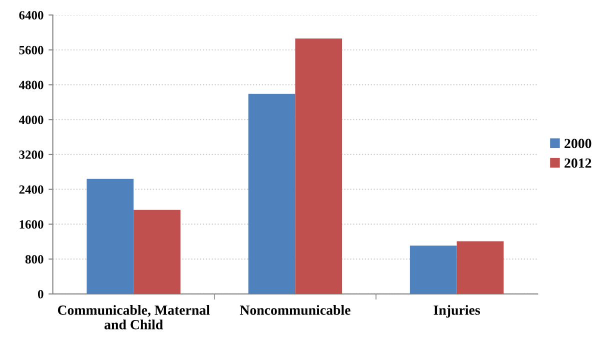  I want to click on x-tick-label: Communicable, Maternal and Child, so click(134, 317).